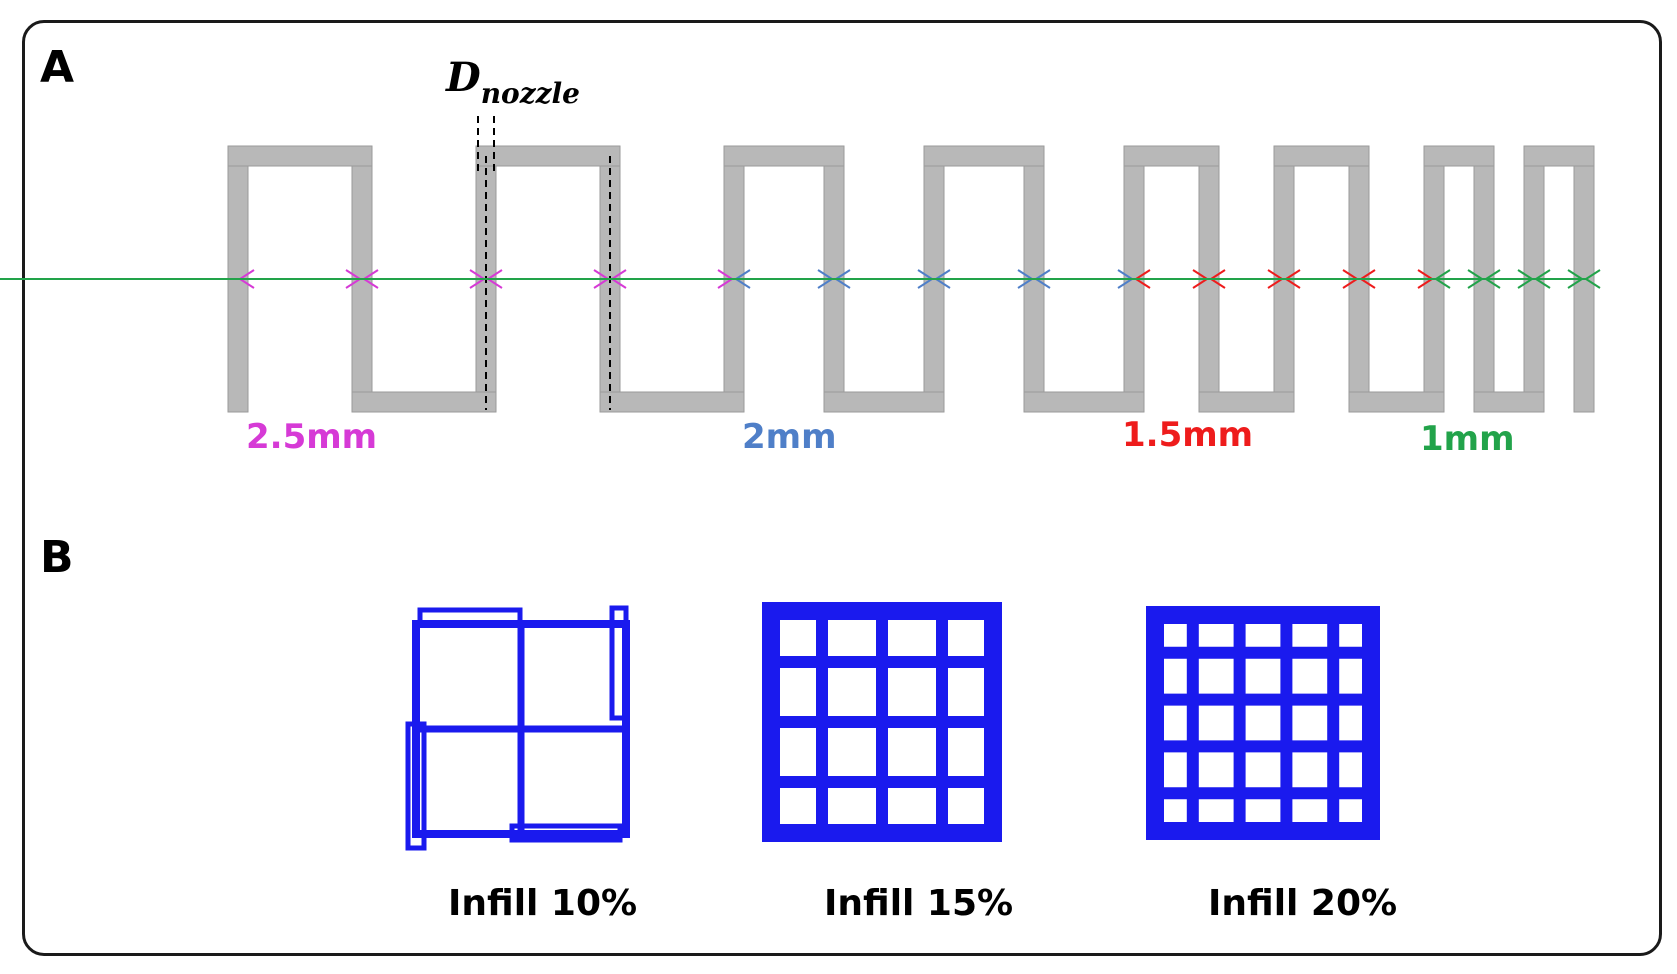 Image resolution: width=1677 pixels, height=974 pixels. I want to click on nozzle-diameter-label: Dnozzle, so click(513, 82).